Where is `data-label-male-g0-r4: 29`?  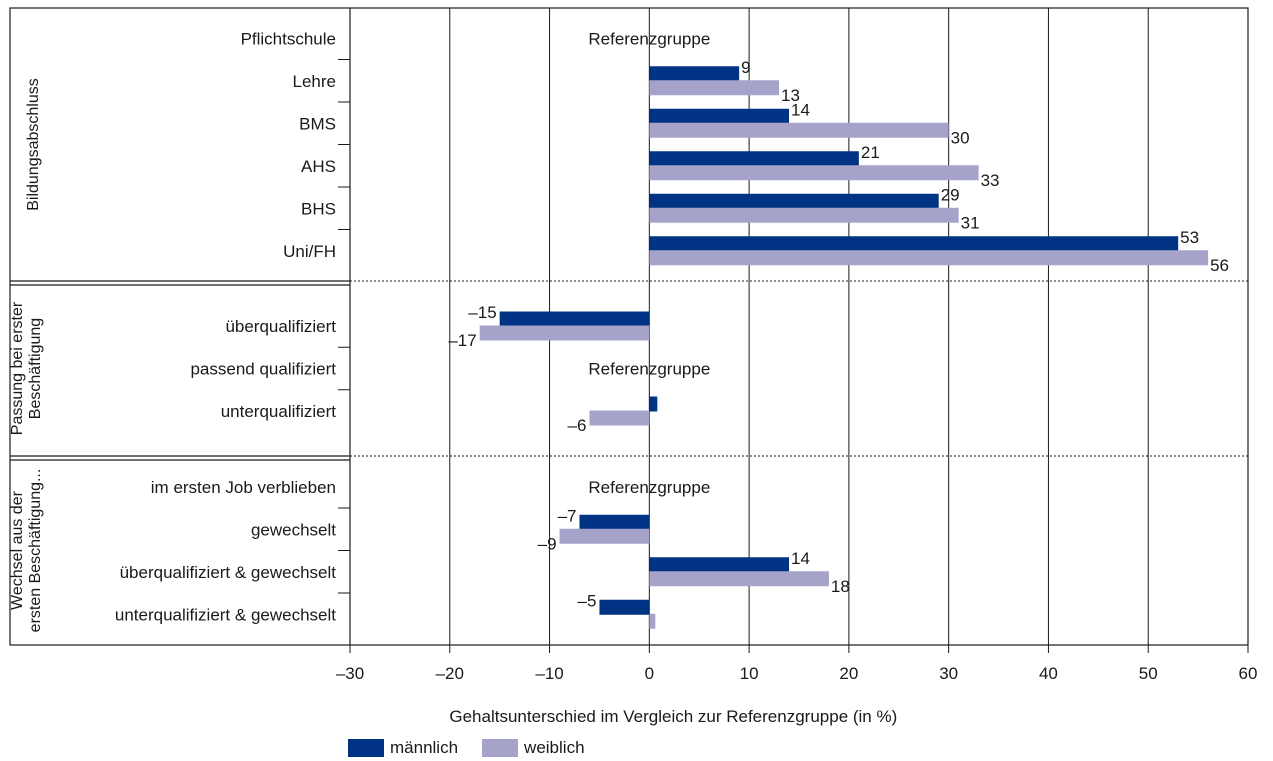 data-label-male-g0-r4: 29 is located at coordinates (950, 194).